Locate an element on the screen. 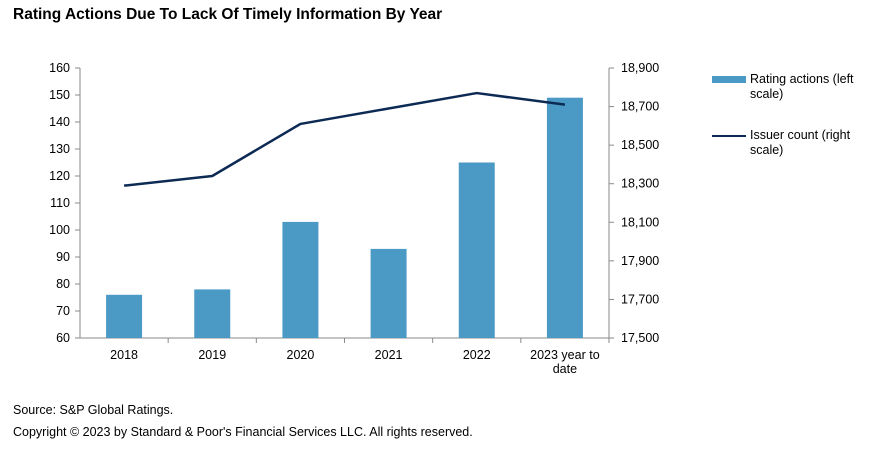 Image resolution: width=869 pixels, height=459 pixels. left-tick-label: 80 is located at coordinates (63, 284).